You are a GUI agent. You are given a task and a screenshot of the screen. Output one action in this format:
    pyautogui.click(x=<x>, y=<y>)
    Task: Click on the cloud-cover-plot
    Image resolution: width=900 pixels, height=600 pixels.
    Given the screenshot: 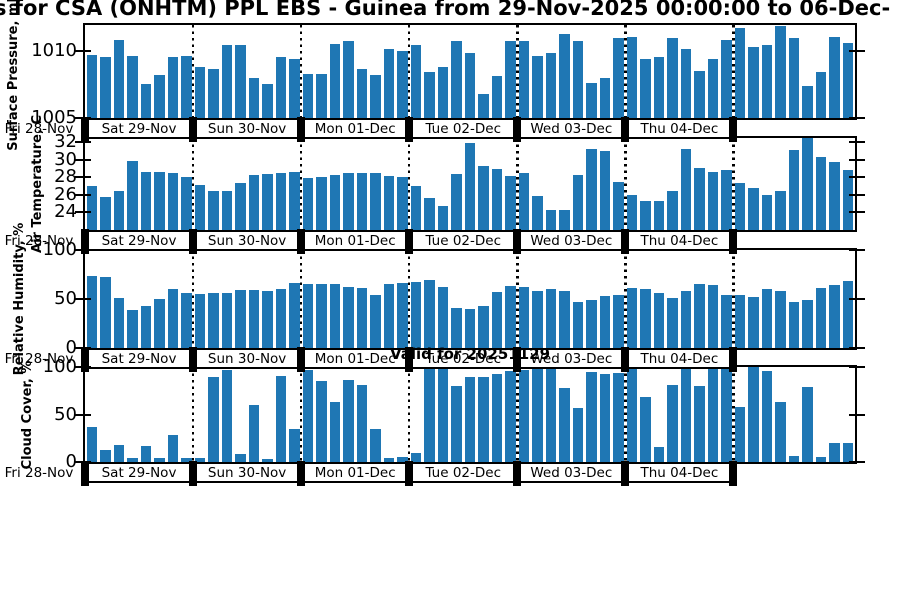 What is the action you would take?
    pyautogui.click(x=470, y=414)
    